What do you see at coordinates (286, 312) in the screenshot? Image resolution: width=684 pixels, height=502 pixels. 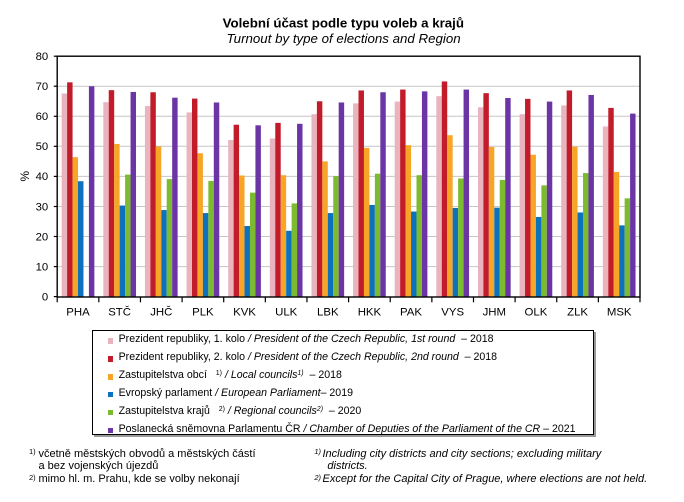 I see `svg-text: ULK` at bounding box center [286, 312].